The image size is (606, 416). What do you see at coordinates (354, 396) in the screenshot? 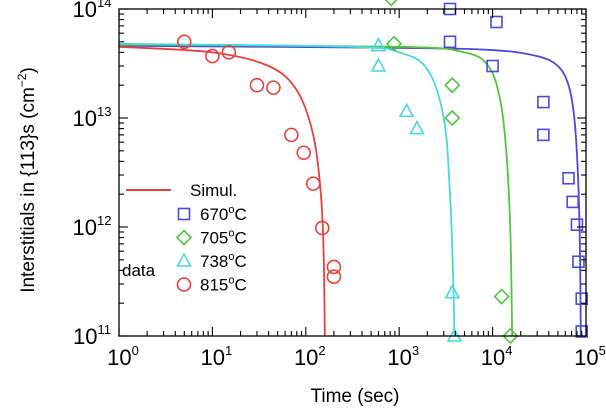
I see `x-axis-label: Time (sec)` at bounding box center [354, 396].